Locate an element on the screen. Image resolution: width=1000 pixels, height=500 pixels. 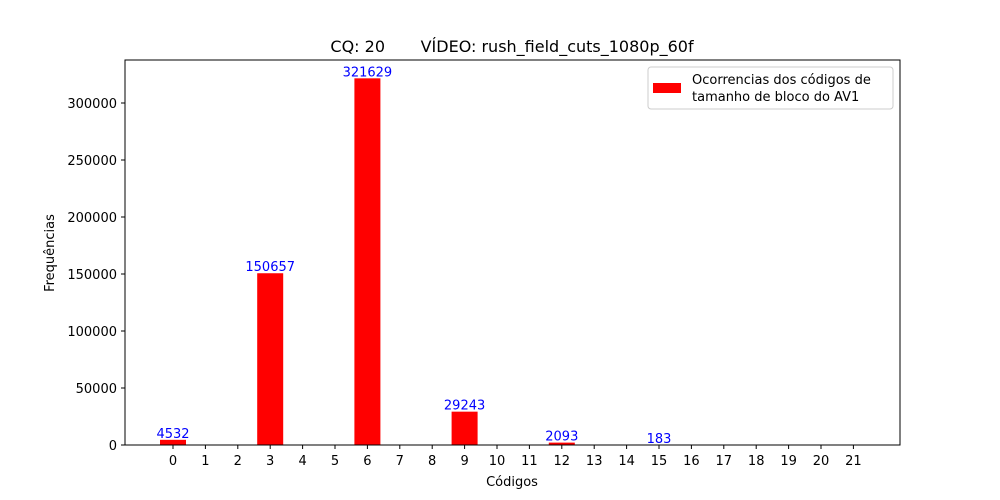
x-tick-label-0: 0 is located at coordinates (173, 461).